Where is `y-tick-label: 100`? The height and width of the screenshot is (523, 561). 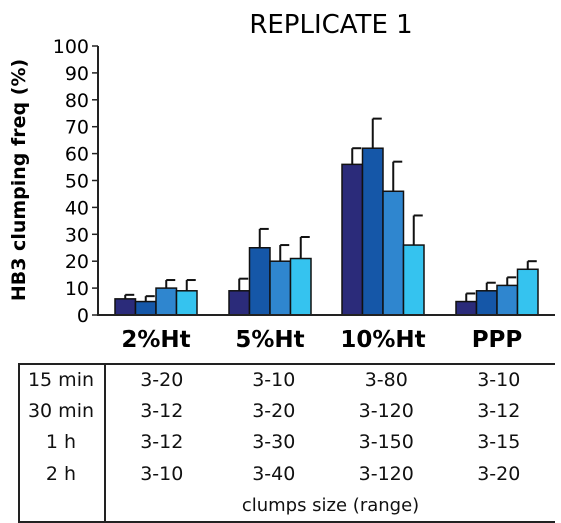
y-tick-label: 100 is located at coordinates (71, 47).